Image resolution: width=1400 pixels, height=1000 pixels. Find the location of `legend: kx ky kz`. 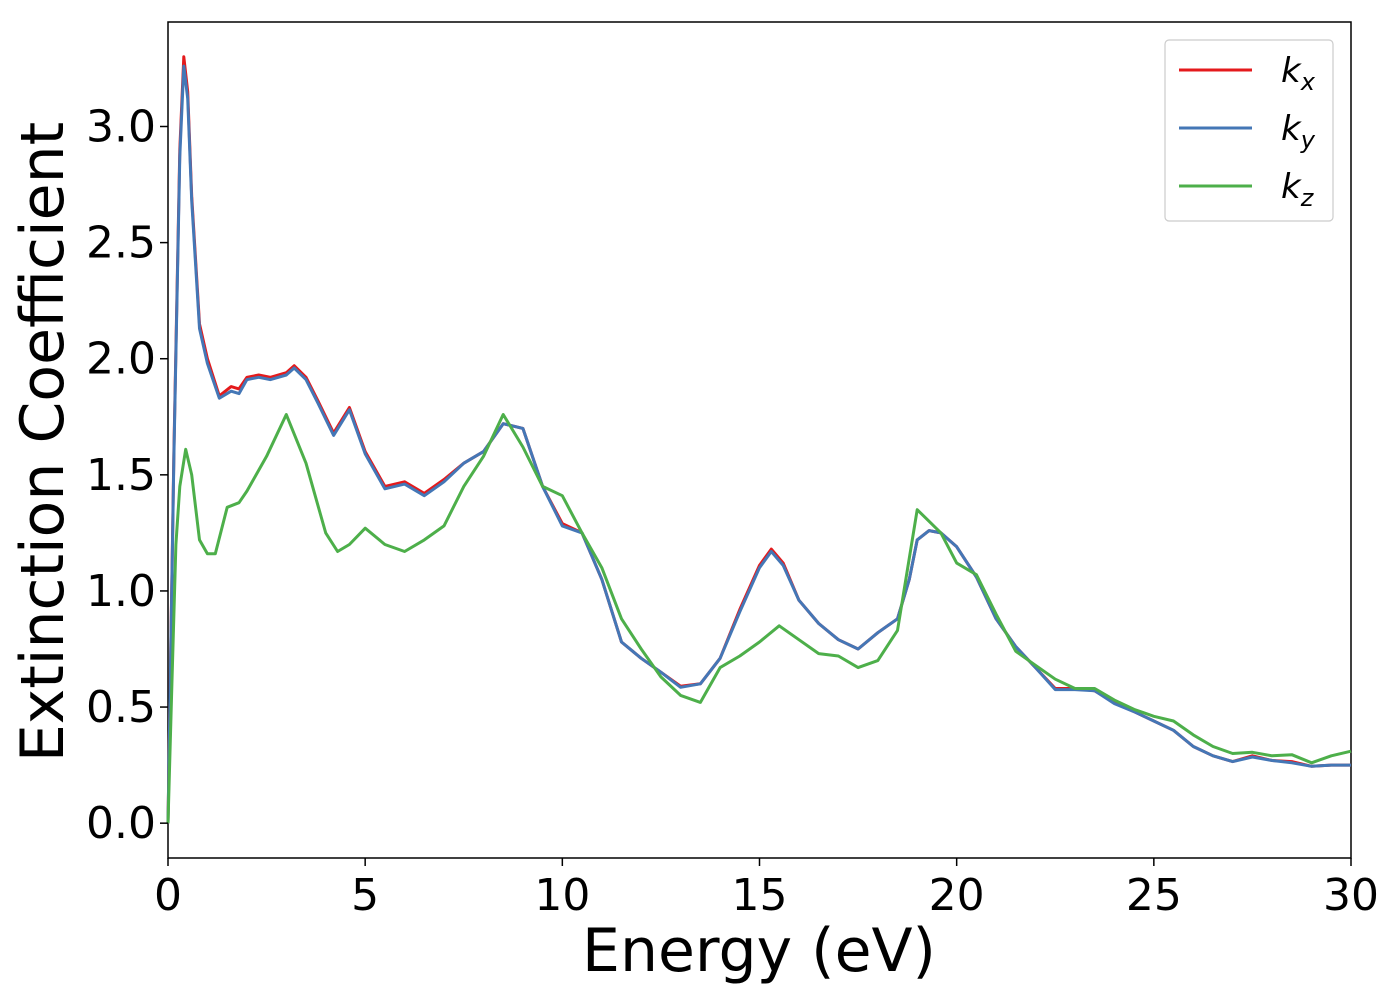

legend: kx ky kz is located at coordinates (1249, 130).